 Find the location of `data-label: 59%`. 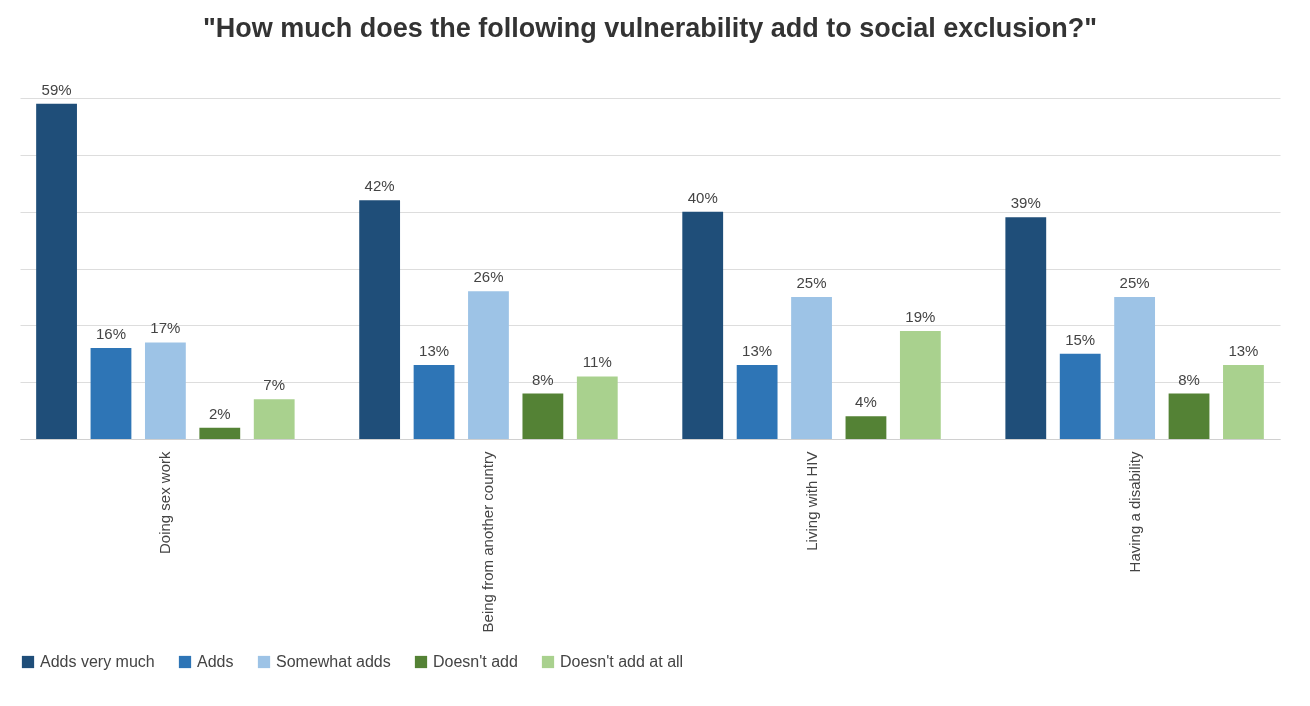

data-label: 59% is located at coordinates (56, 89).